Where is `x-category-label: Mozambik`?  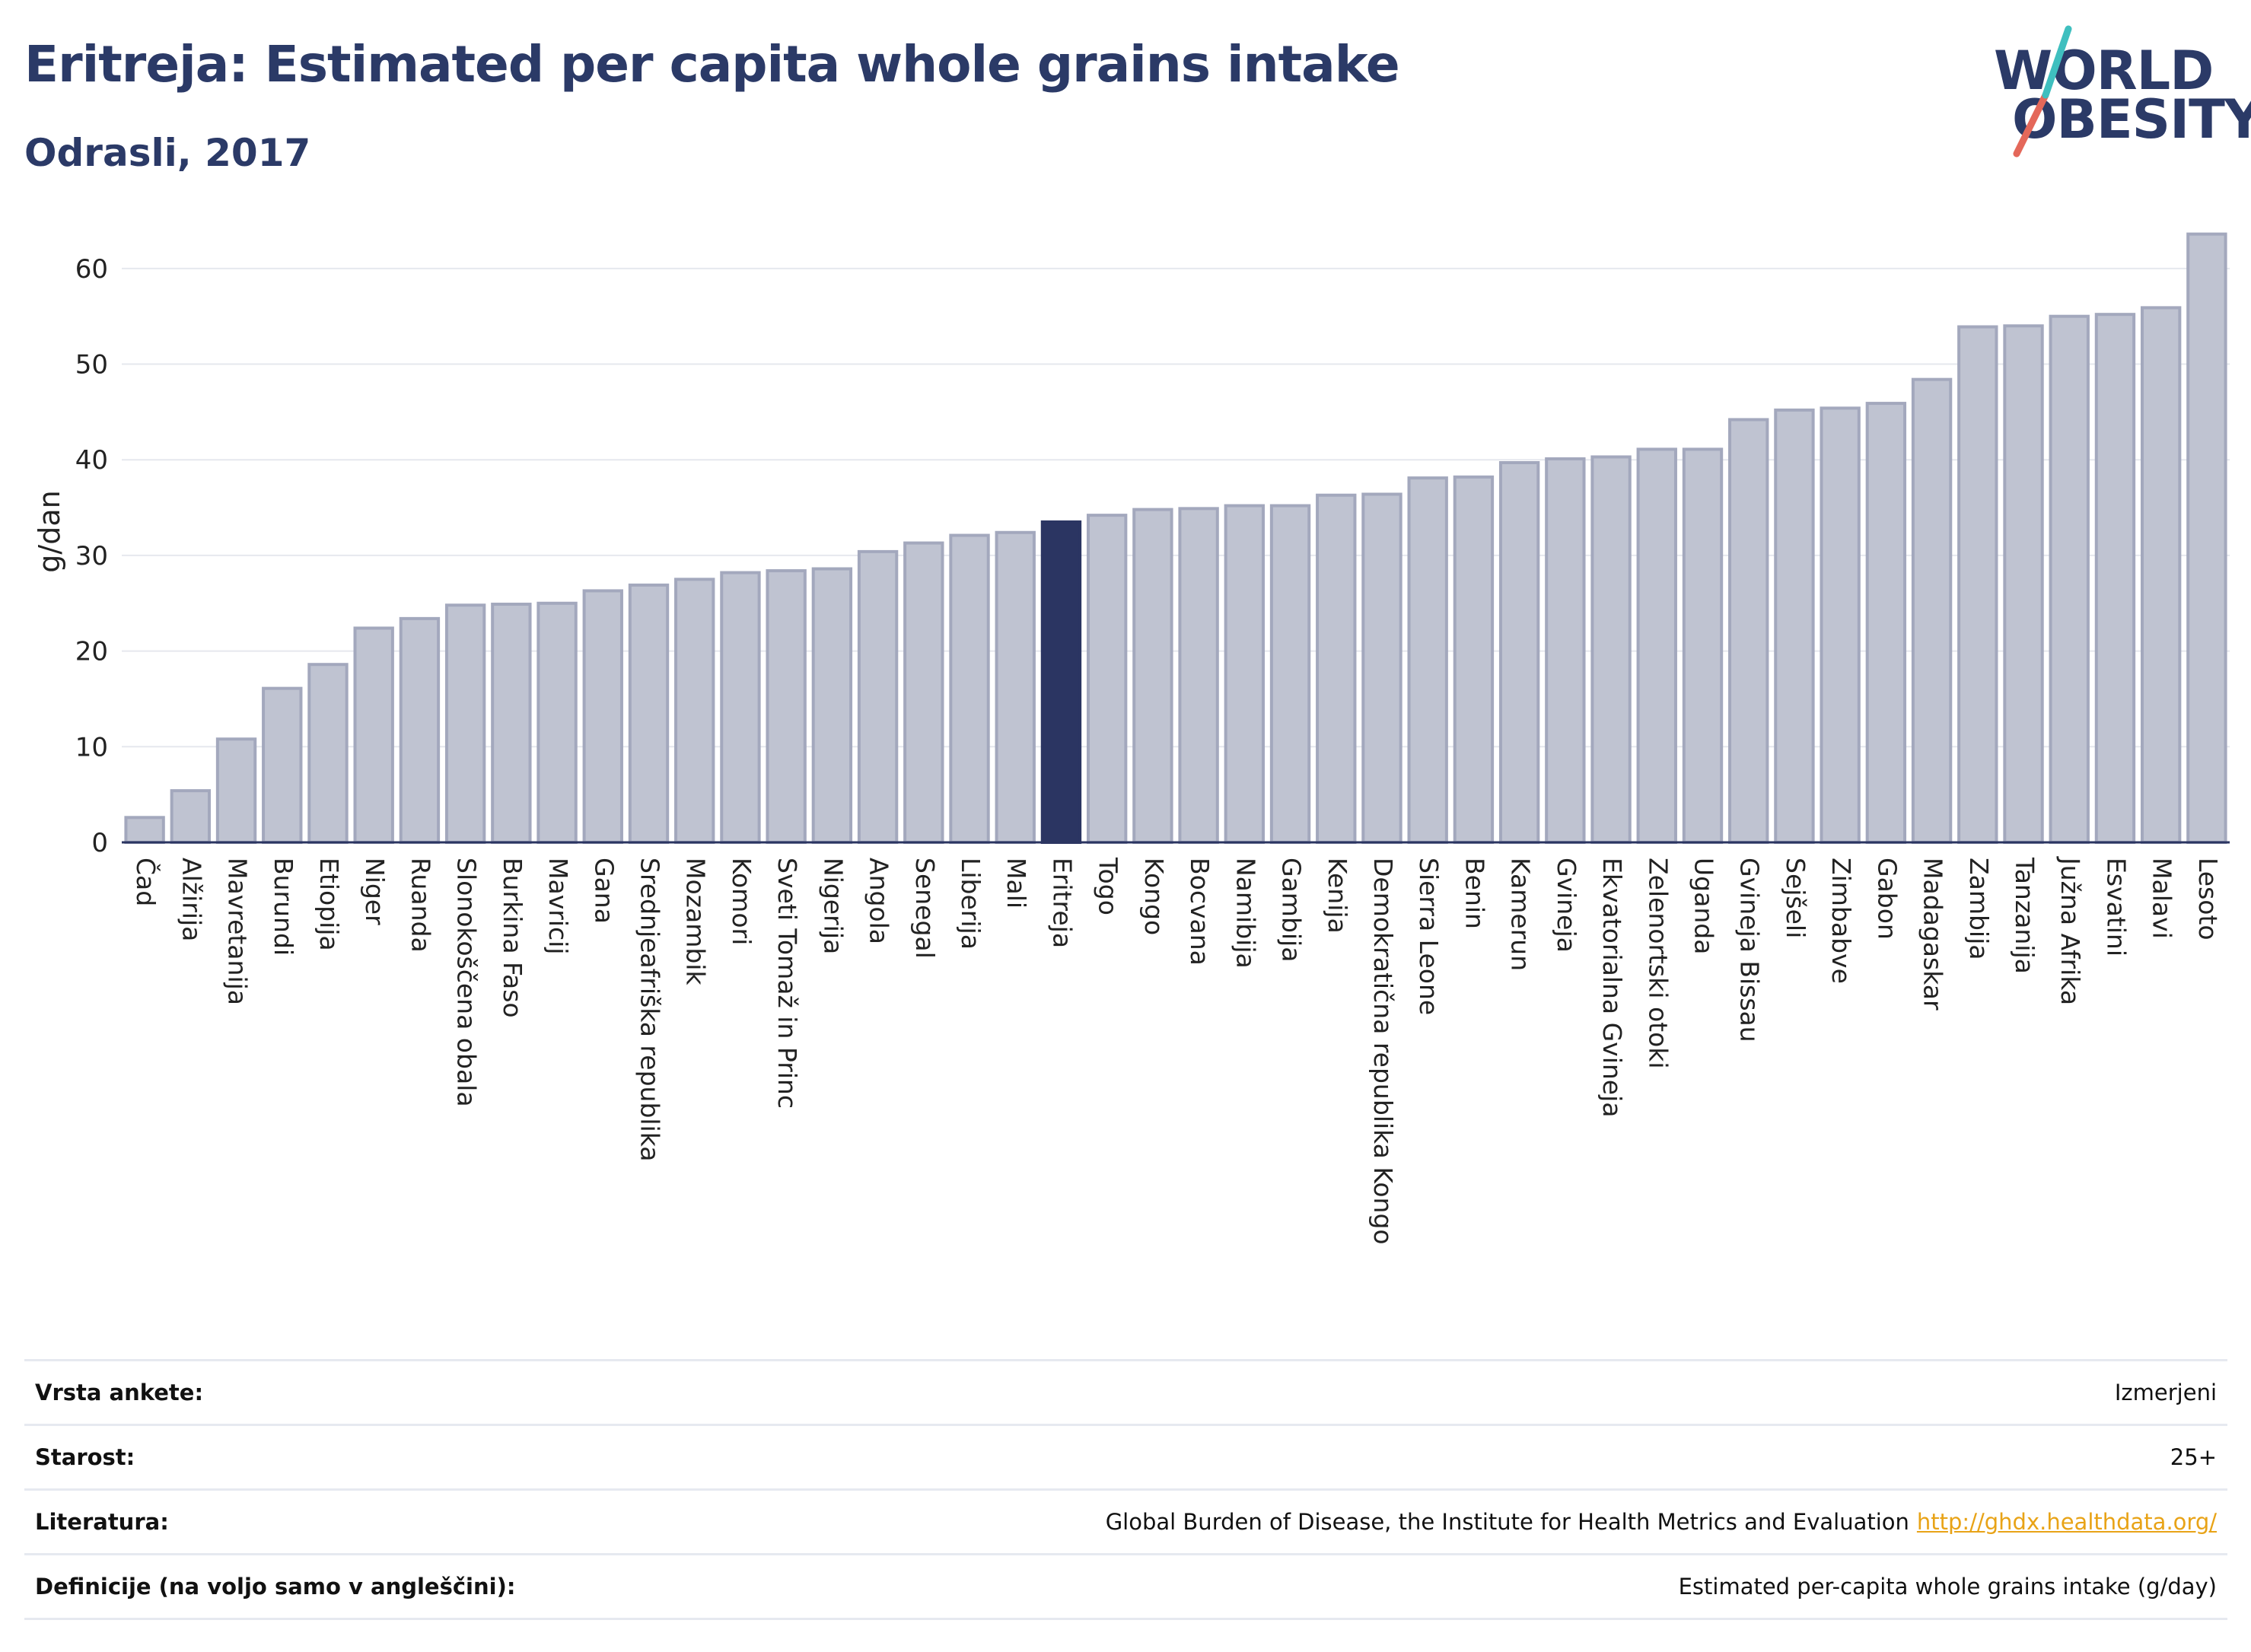
x-category-label: Mozambik is located at coordinates (696, 922).